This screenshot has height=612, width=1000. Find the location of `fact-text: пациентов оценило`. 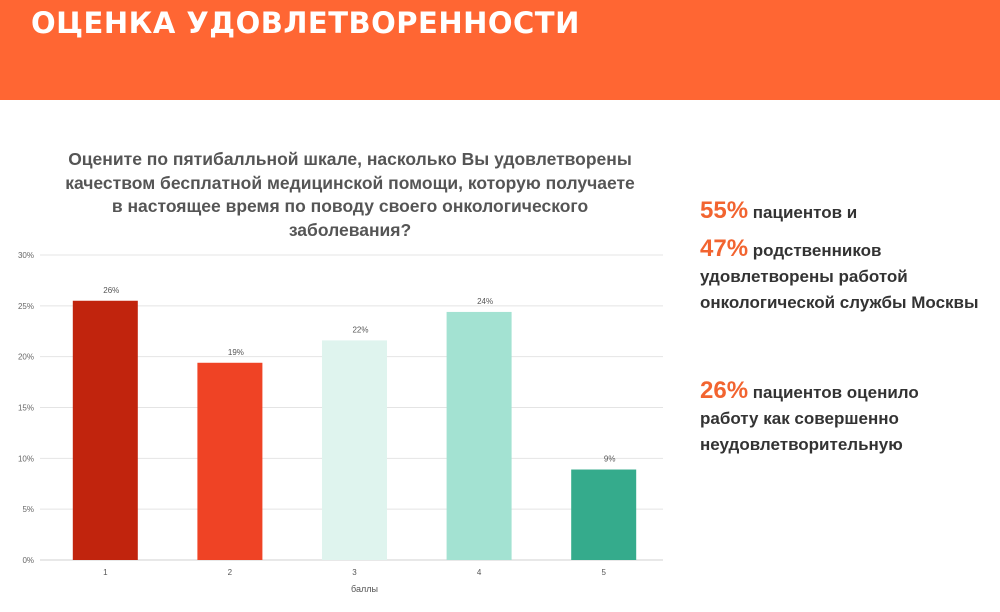

fact-text: пациентов оценило is located at coordinates (833, 392).